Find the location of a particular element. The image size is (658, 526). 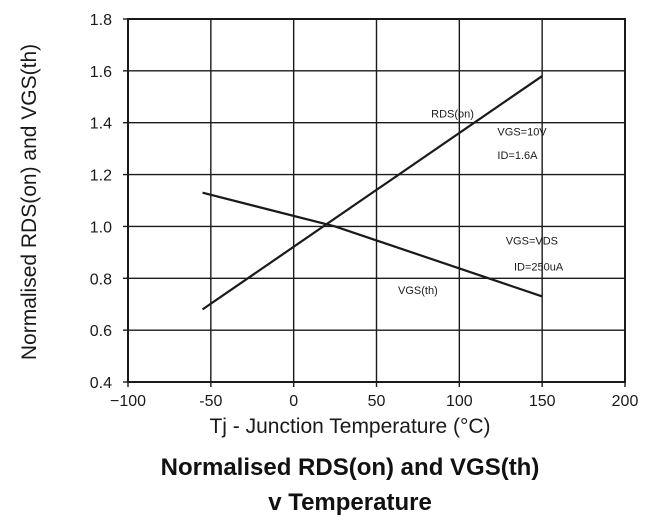

y-tick-label: 1.8 is located at coordinates (101, 20).